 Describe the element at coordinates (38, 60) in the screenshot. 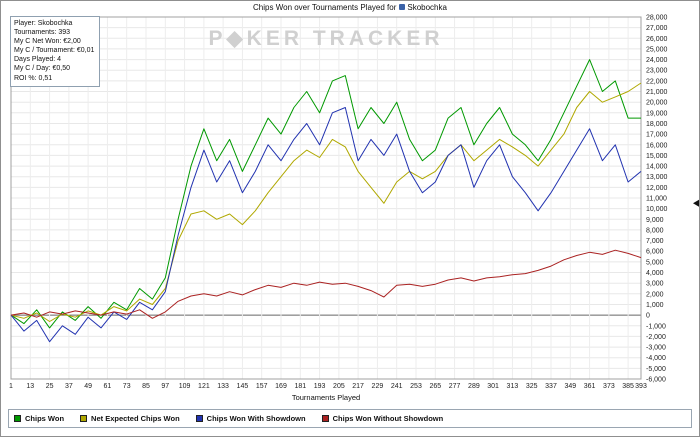

I see `stat-days-played: Days Played: 4` at that location.